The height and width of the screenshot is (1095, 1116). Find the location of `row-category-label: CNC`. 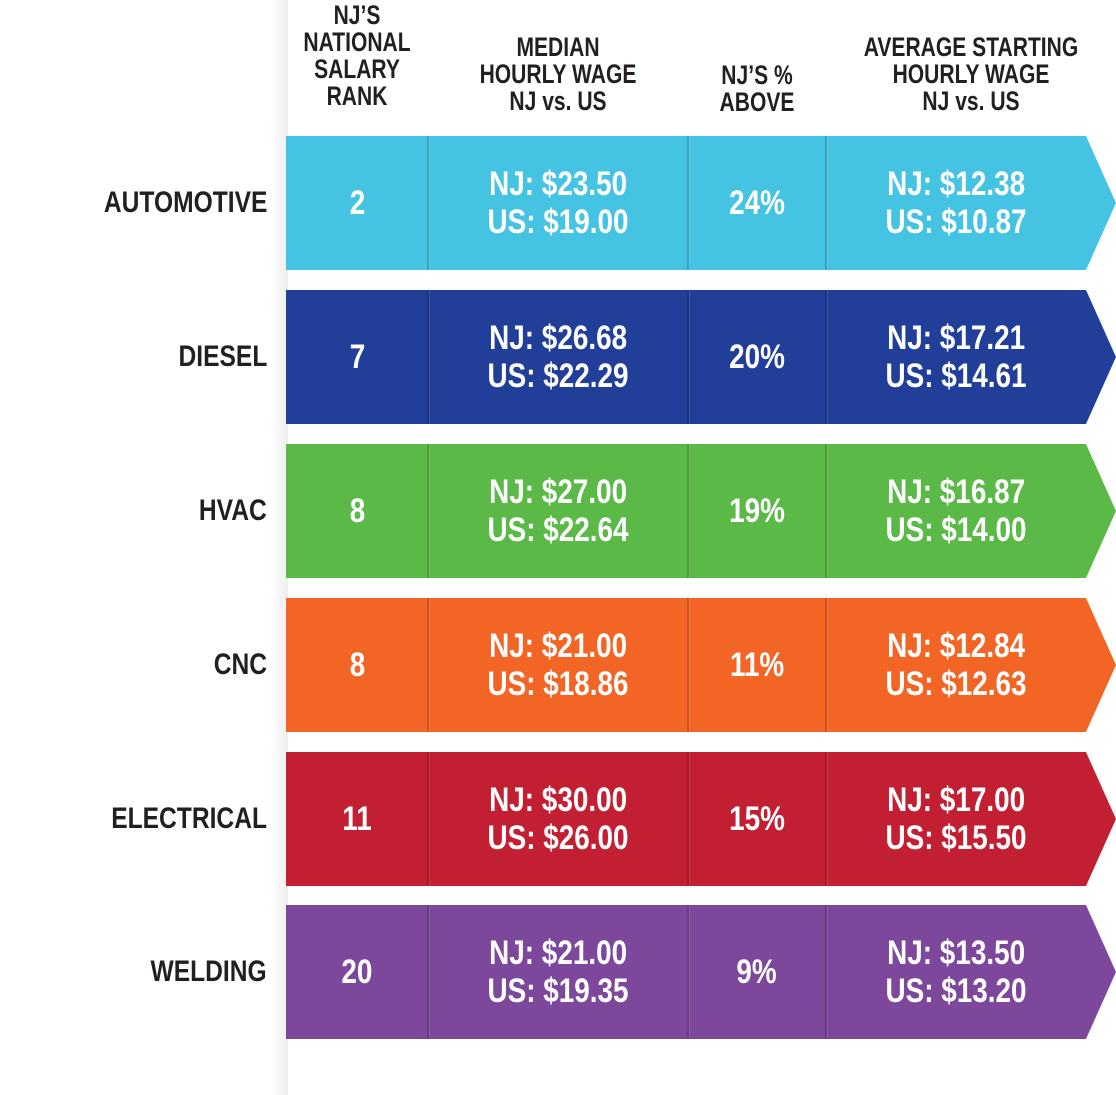

row-category-label: CNC is located at coordinates (240, 664).